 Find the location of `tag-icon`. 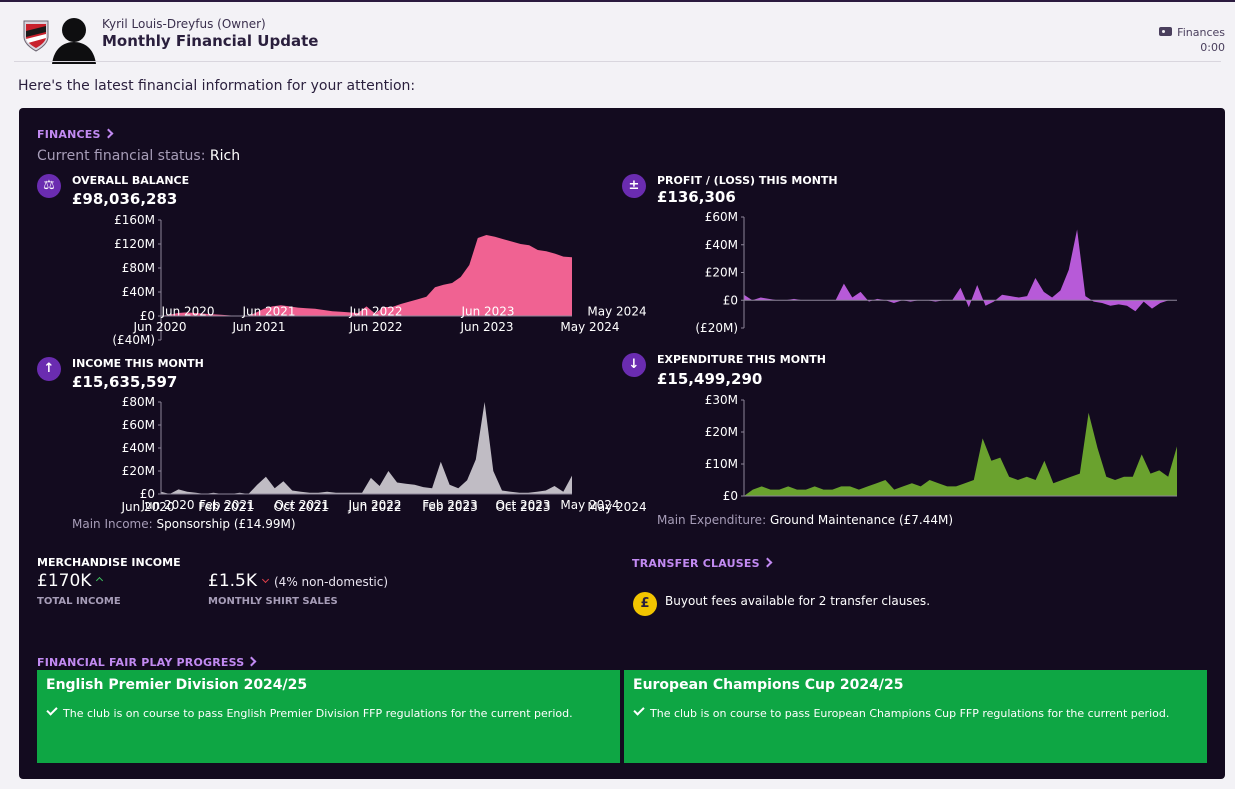

tag-icon is located at coordinates (1166, 31).